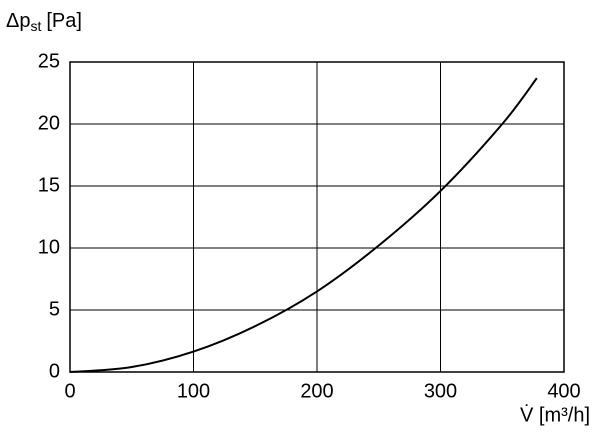 The height and width of the screenshot is (436, 600). I want to click on x-tick-label: 0, so click(69, 391).